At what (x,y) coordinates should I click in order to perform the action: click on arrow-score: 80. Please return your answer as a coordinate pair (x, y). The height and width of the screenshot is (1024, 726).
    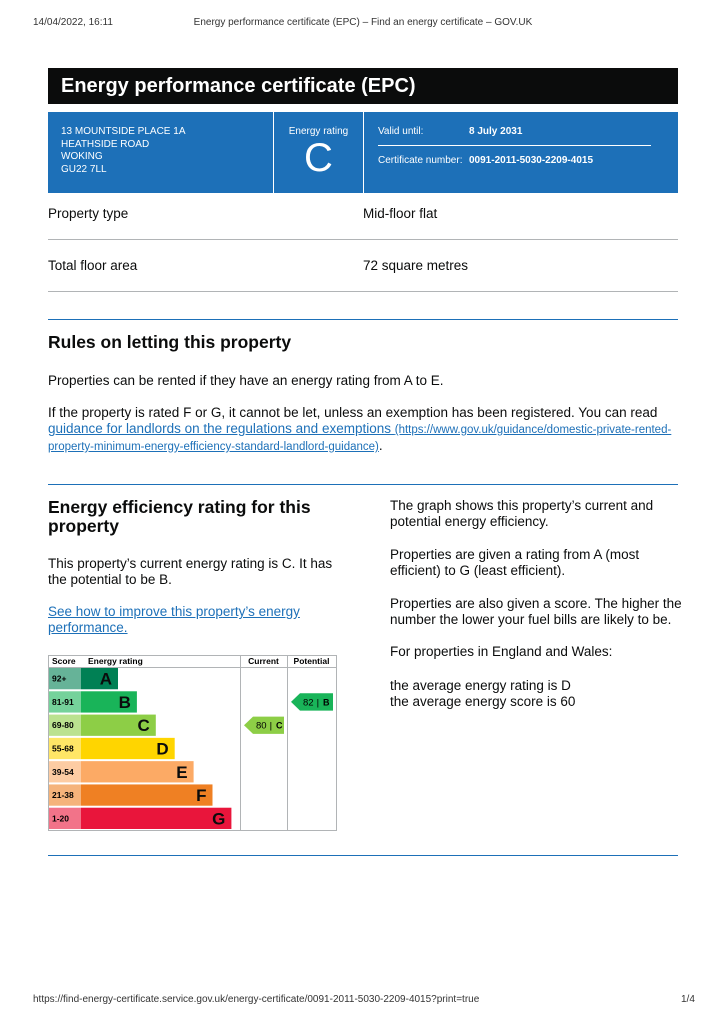
    Looking at the image, I should click on (261, 726).